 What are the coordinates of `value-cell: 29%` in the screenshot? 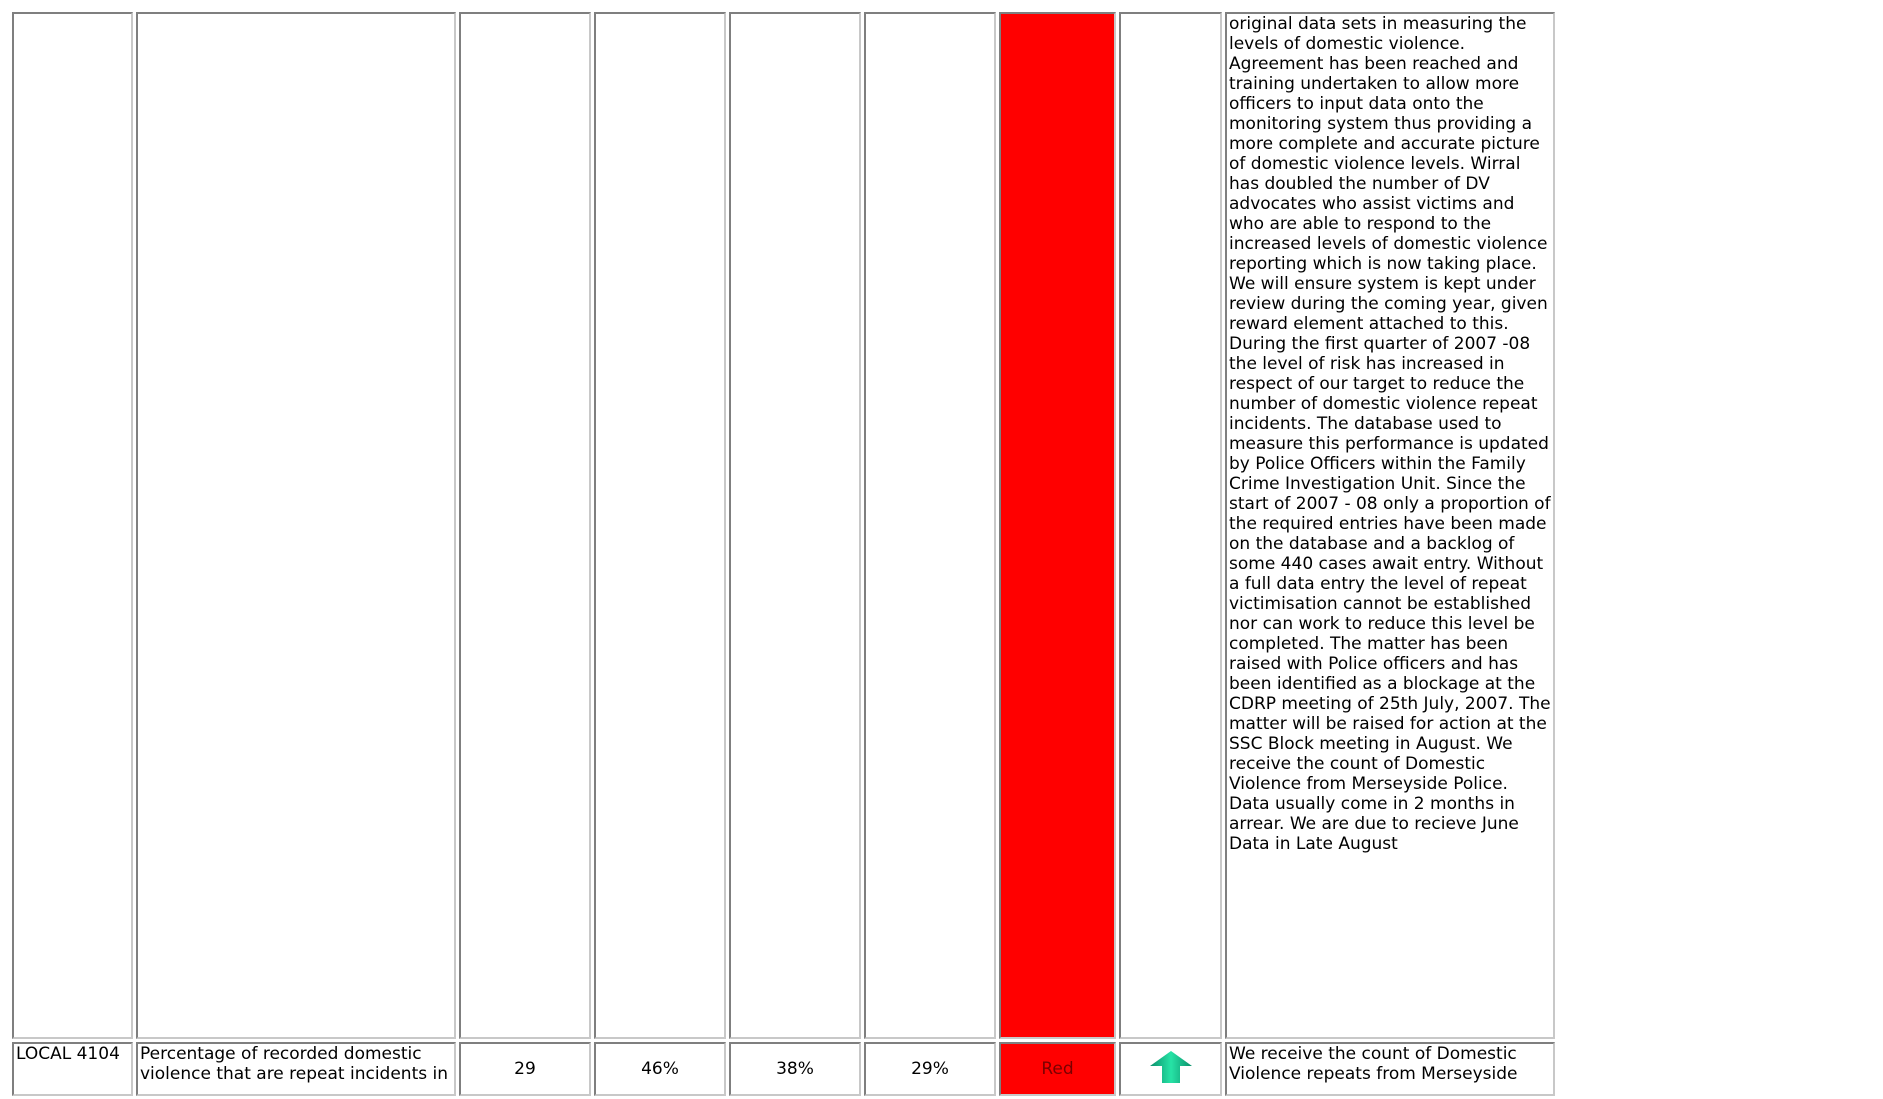 It's located at (930, 1069).